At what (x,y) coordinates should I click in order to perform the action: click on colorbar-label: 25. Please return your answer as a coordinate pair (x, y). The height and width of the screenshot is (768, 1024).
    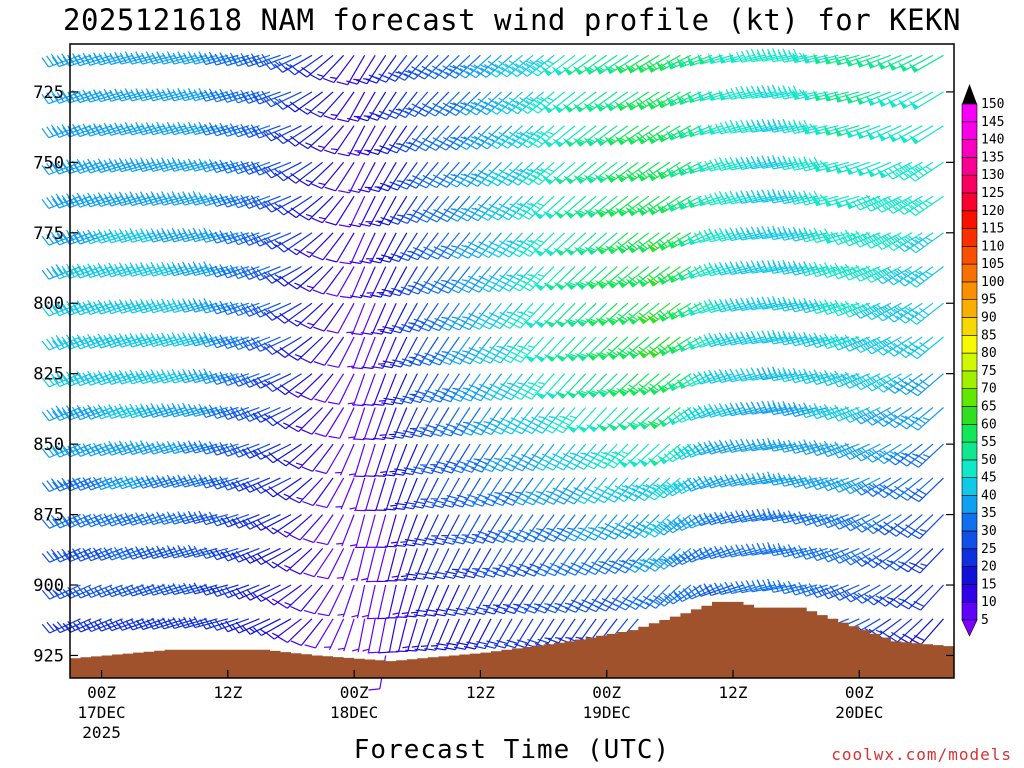
    Looking at the image, I should click on (989, 549).